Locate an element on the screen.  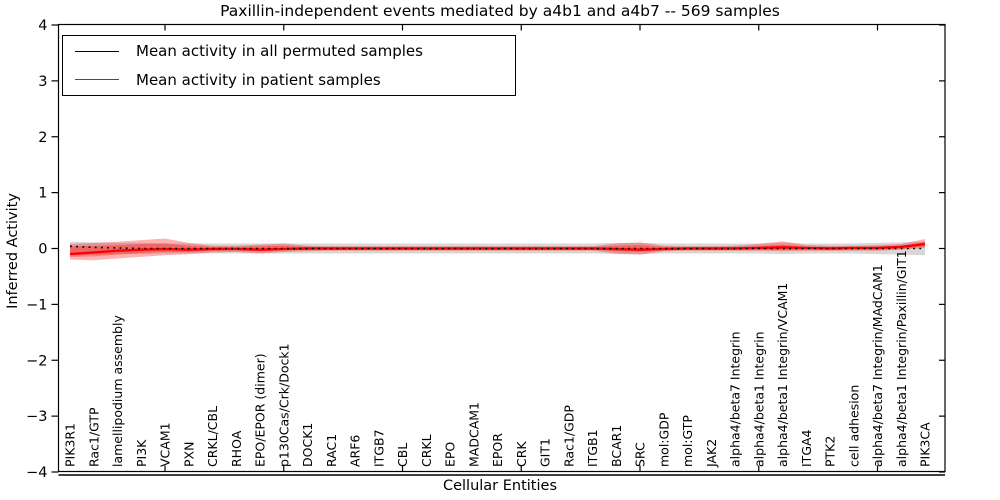
x-category-label: Rac1/GDP is located at coordinates (568, 436).